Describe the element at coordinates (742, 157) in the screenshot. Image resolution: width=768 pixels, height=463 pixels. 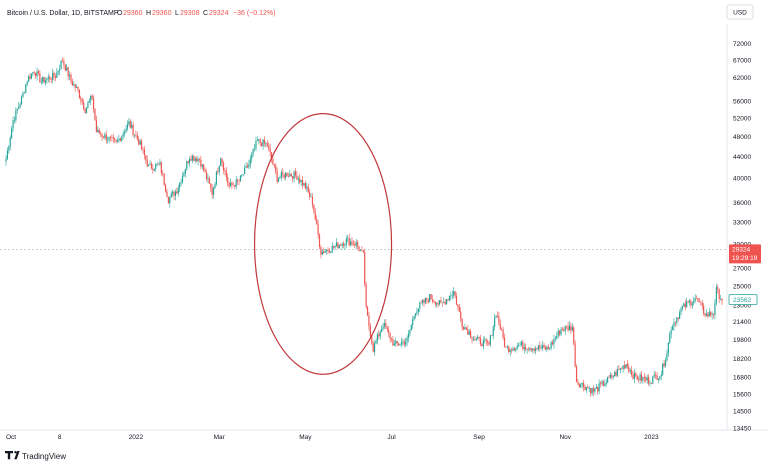
I see `y-tick-label: 44000` at that location.